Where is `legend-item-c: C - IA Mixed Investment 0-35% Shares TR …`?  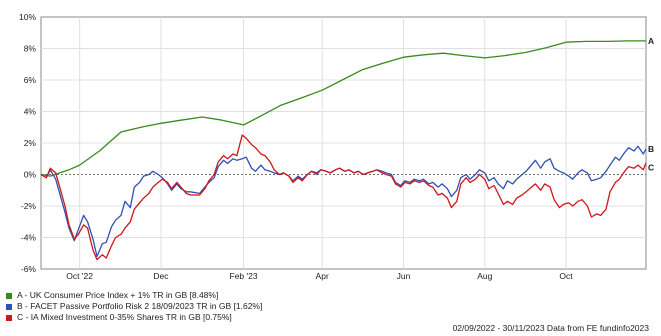 legend-item-c: C - IA Mixed Investment 0-35% Shares TR … is located at coordinates (134, 317).